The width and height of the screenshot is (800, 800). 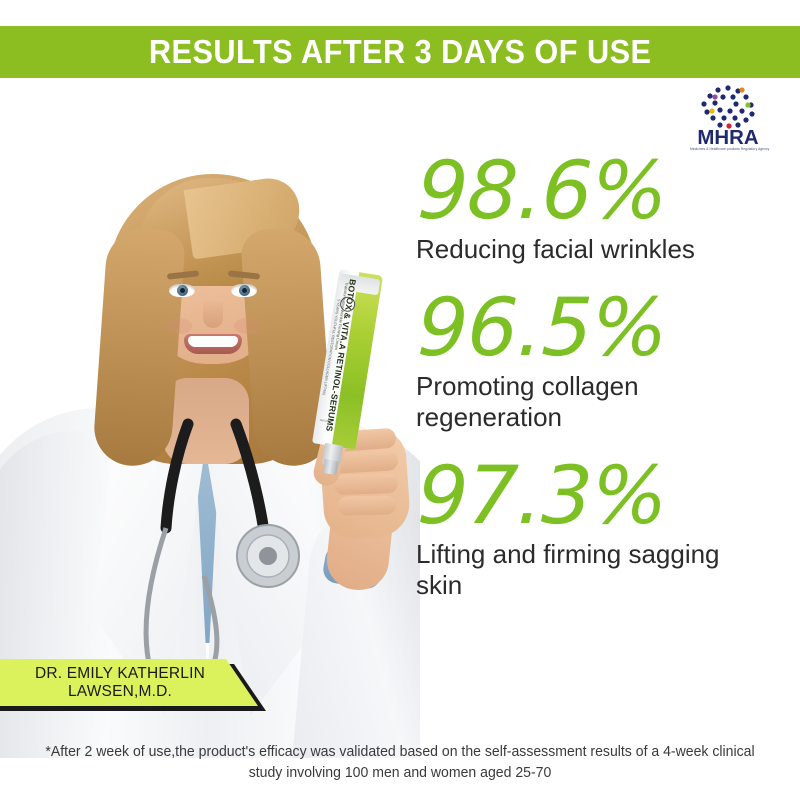 I want to click on mhra-dot-cluster-icon, so click(x=728, y=107).